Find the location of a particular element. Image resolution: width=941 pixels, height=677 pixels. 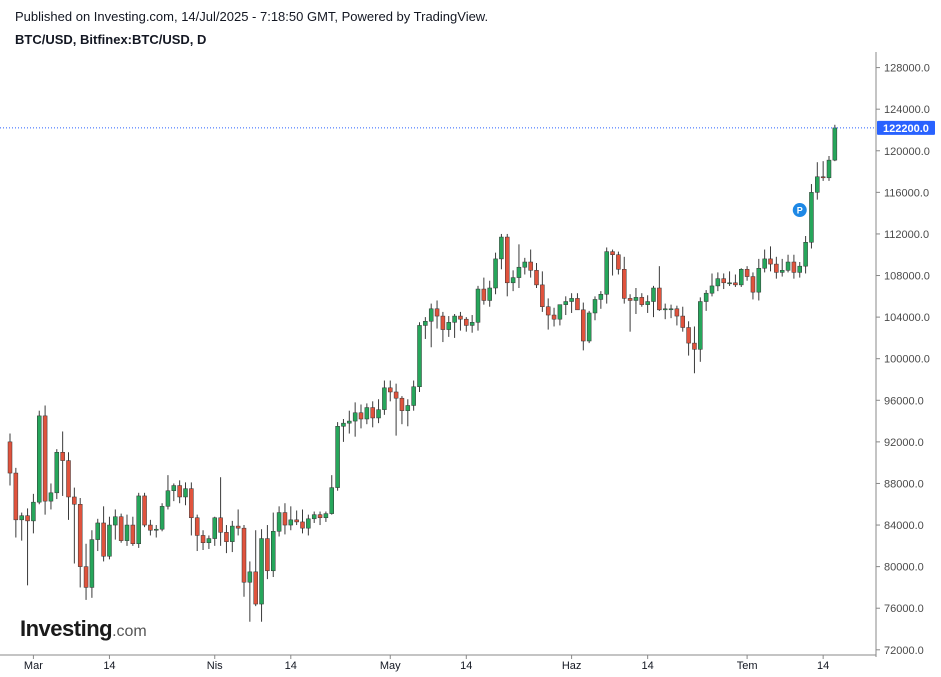

time-axis: Mar 14 Nis 14 May 14 Haz 14 Tem 14 is located at coordinates (426, 663).